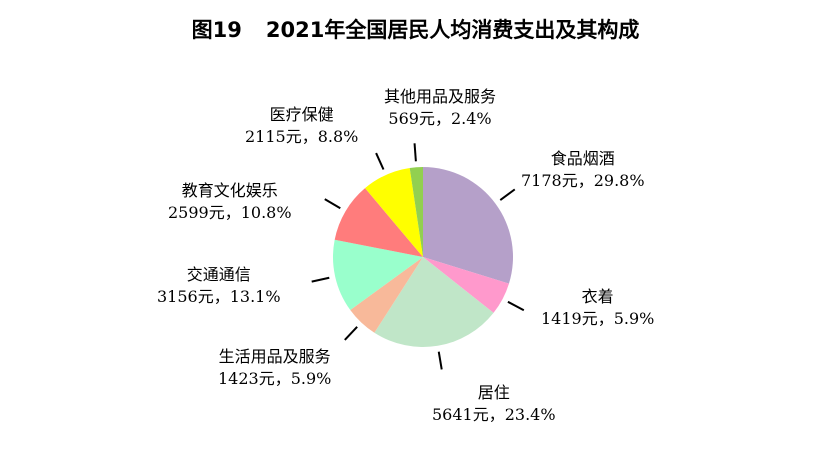 This screenshot has height=456, width=831. Describe the element at coordinates (583, 169) in the screenshot. I see `label-food: 食品烟酒 7178元，29.8%` at that location.